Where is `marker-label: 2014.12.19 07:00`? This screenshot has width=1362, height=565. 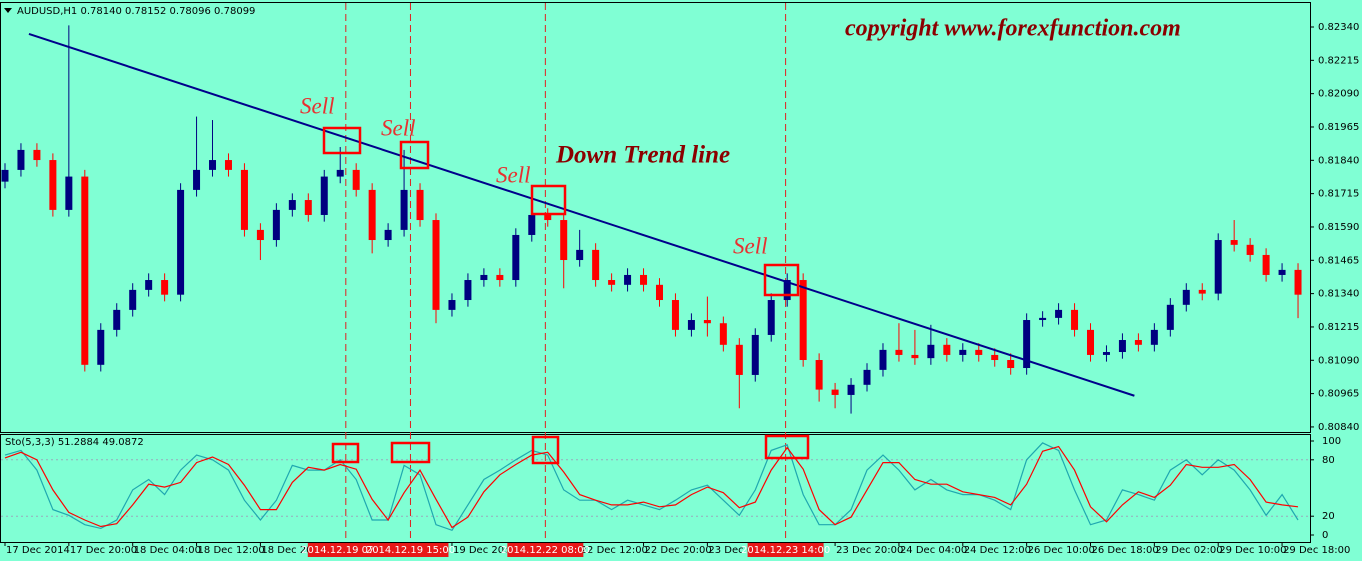 marker-label: 2014.12.19 07:00 is located at coordinates (345, 550).